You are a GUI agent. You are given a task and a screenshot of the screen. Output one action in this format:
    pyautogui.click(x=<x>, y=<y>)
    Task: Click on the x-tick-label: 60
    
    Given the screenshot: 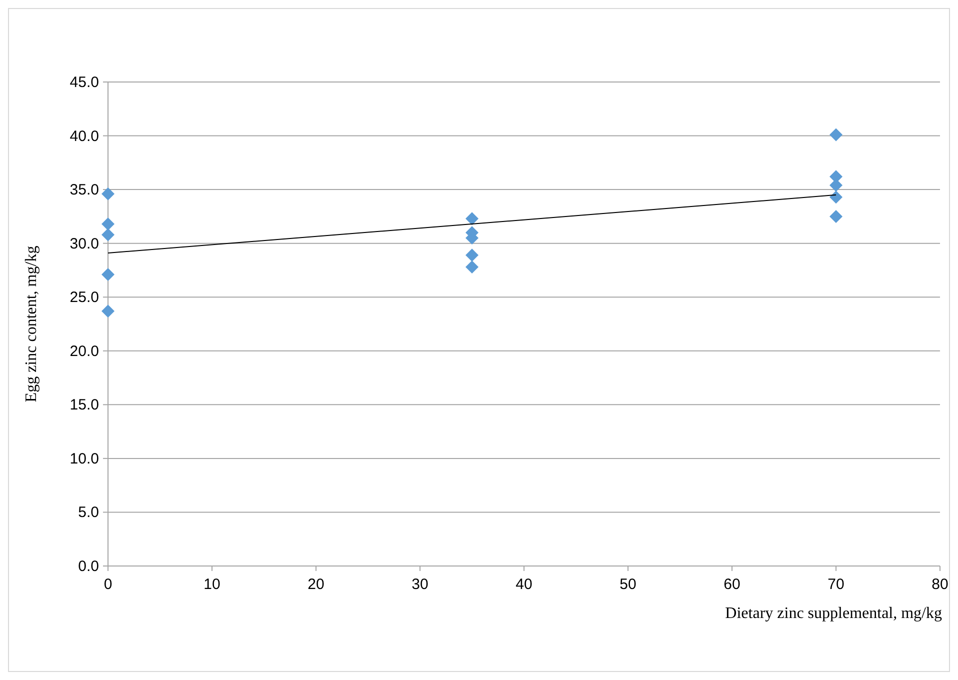 What is the action you would take?
    pyautogui.click(x=732, y=584)
    